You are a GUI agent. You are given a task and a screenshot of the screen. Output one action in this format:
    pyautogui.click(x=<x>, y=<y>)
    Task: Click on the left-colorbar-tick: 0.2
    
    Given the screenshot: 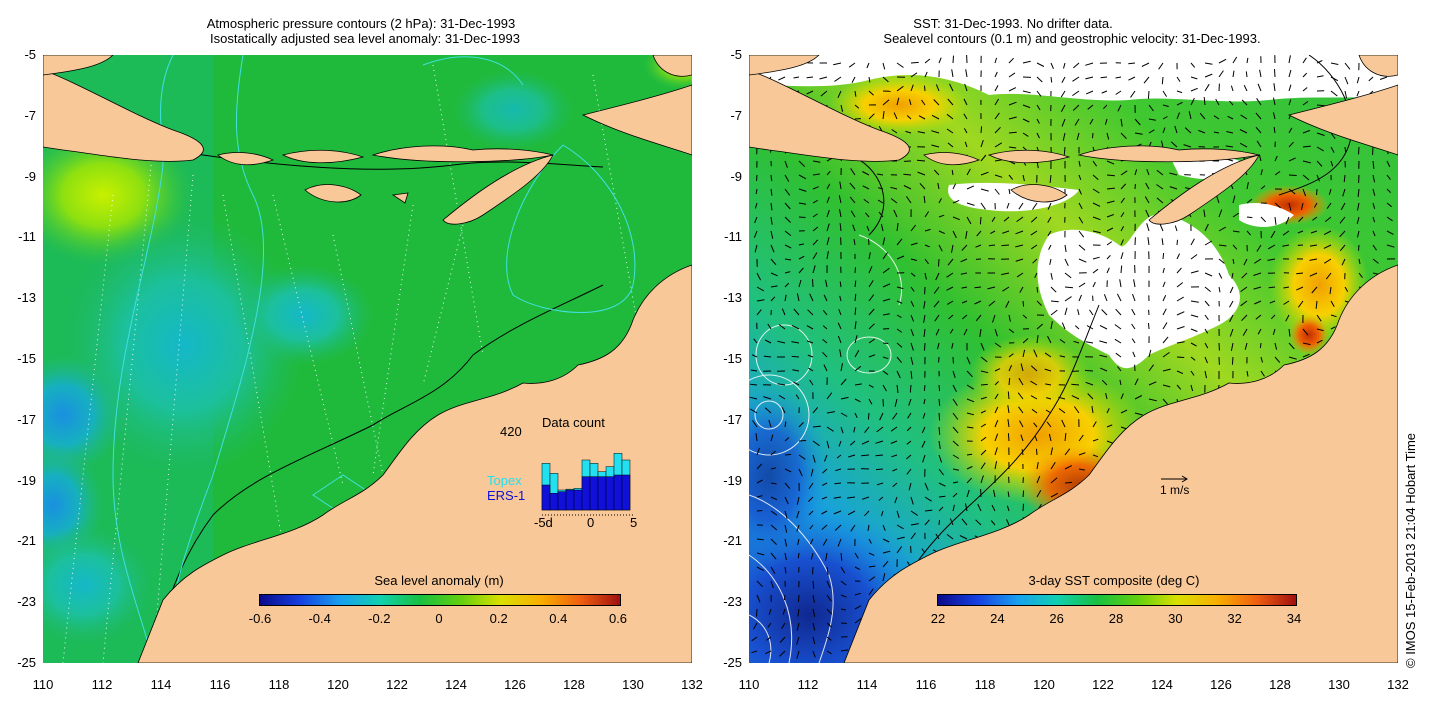 What is the action you would take?
    pyautogui.click(x=498, y=618)
    